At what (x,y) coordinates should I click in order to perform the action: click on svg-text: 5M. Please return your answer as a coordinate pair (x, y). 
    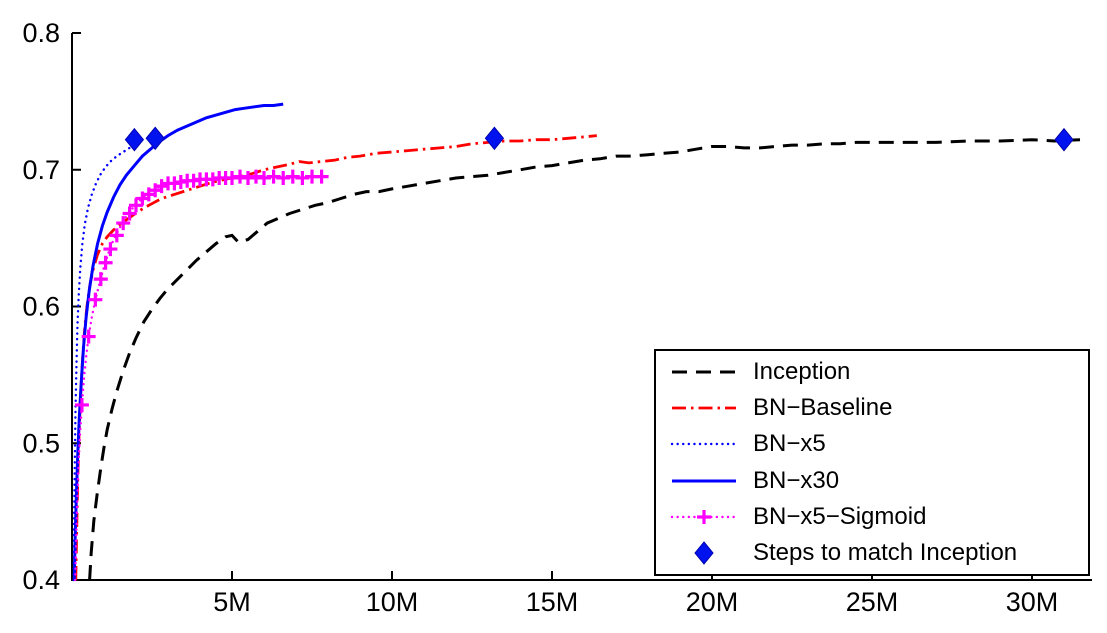
    Looking at the image, I should click on (232, 602).